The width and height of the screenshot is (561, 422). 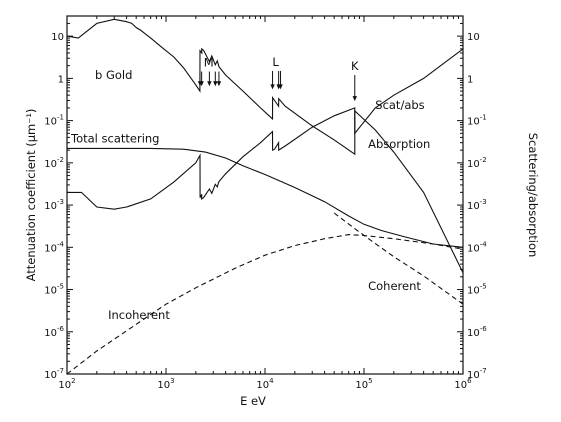 I want to click on y-tick-label-right: 10⁻⁵, so click(x=477, y=290).